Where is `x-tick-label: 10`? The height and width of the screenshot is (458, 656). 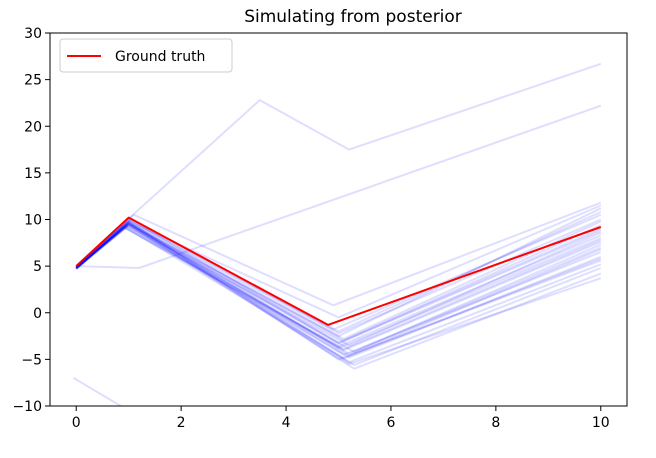 x-tick-label: 10 is located at coordinates (601, 423).